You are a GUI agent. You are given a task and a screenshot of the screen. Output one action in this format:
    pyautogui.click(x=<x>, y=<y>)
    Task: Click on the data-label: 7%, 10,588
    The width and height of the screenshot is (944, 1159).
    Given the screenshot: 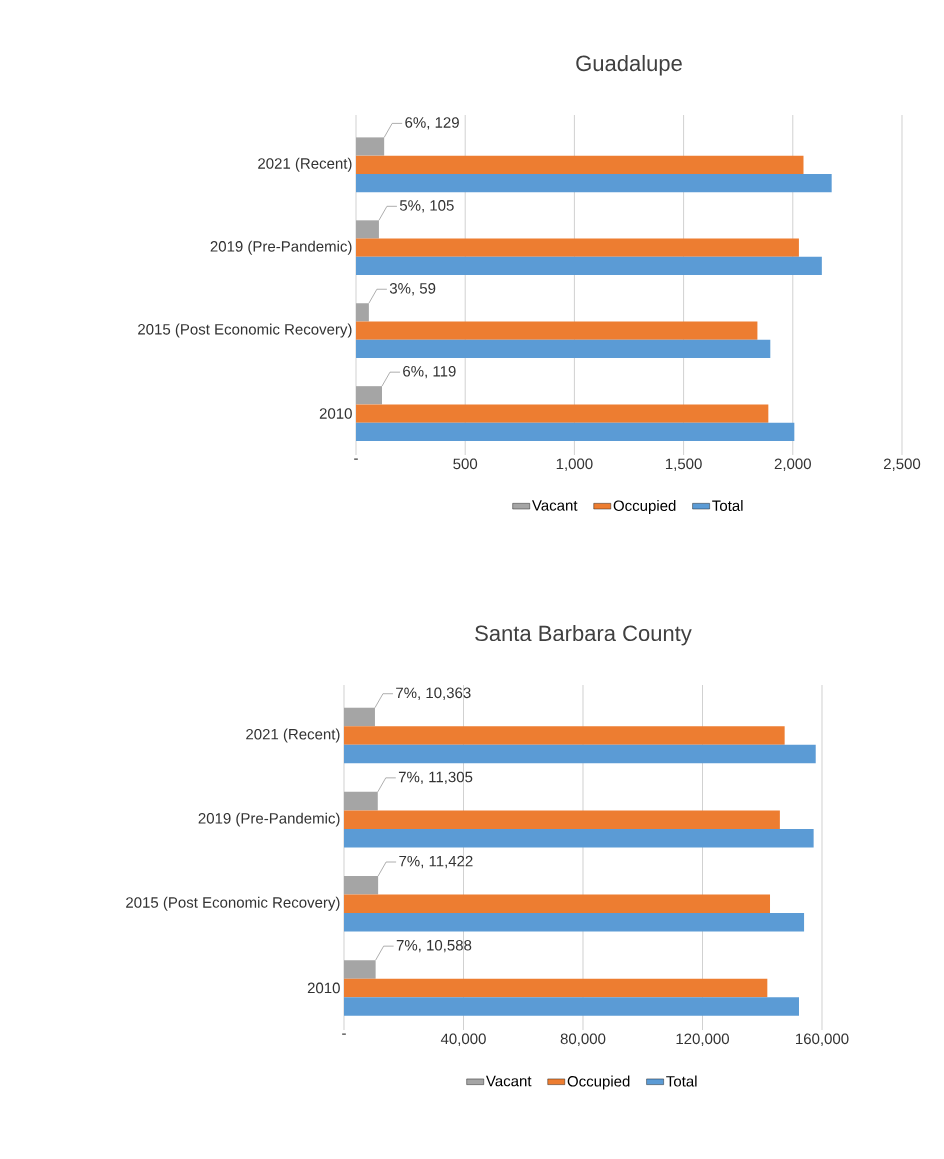 What is the action you would take?
    pyautogui.click(x=434, y=946)
    